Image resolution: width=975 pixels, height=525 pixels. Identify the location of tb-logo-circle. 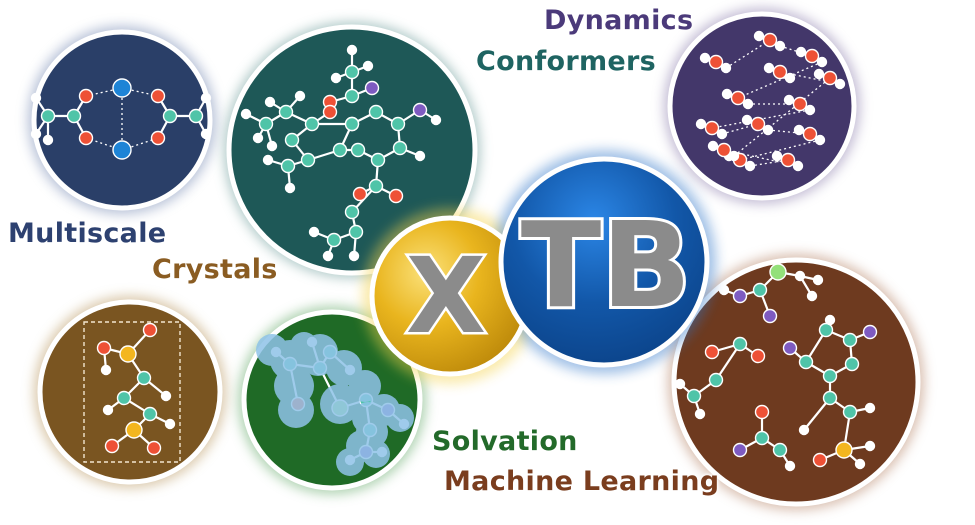
(604, 262).